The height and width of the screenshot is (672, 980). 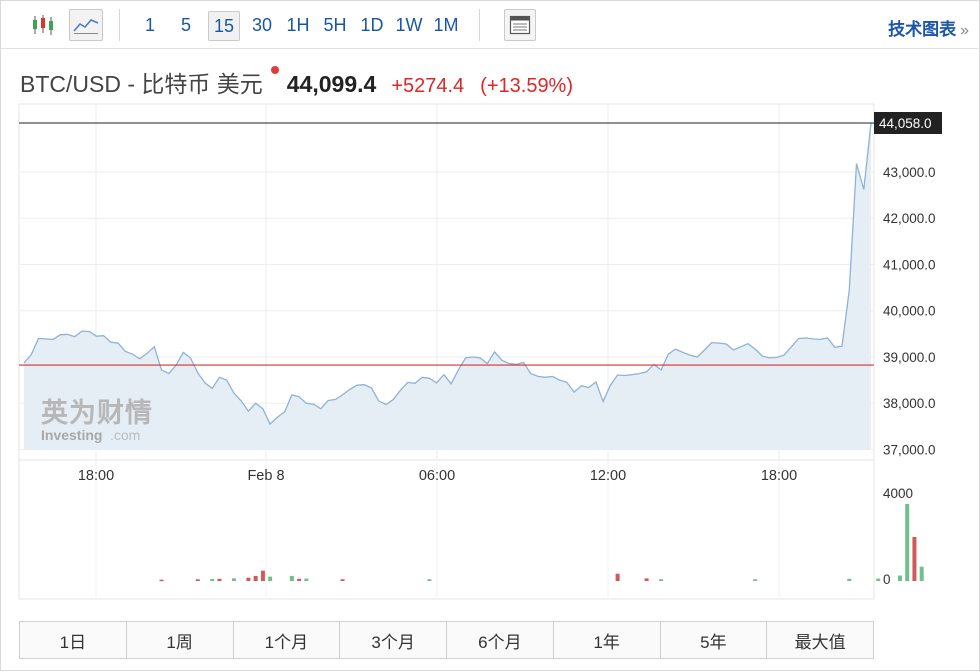 What do you see at coordinates (265, 476) in the screenshot?
I see `x-tick-label: Feb 8` at bounding box center [265, 476].